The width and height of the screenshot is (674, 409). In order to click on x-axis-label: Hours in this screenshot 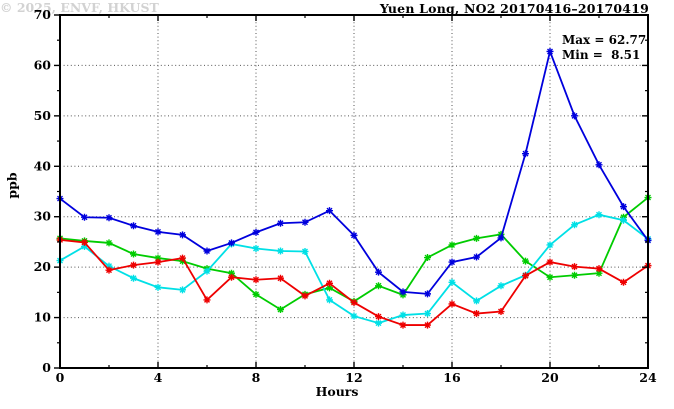, I will do `click(337, 391)`.